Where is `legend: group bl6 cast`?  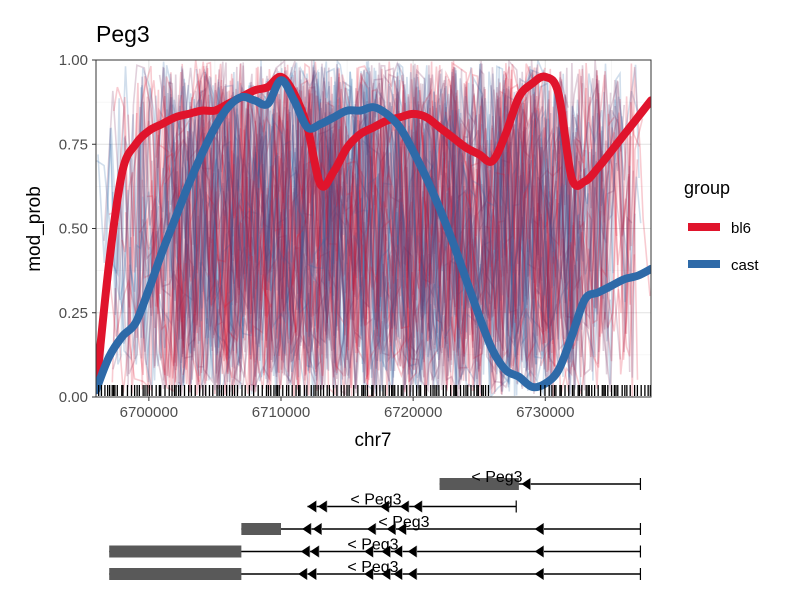 legend: group bl6 cast is located at coordinates (721, 226).